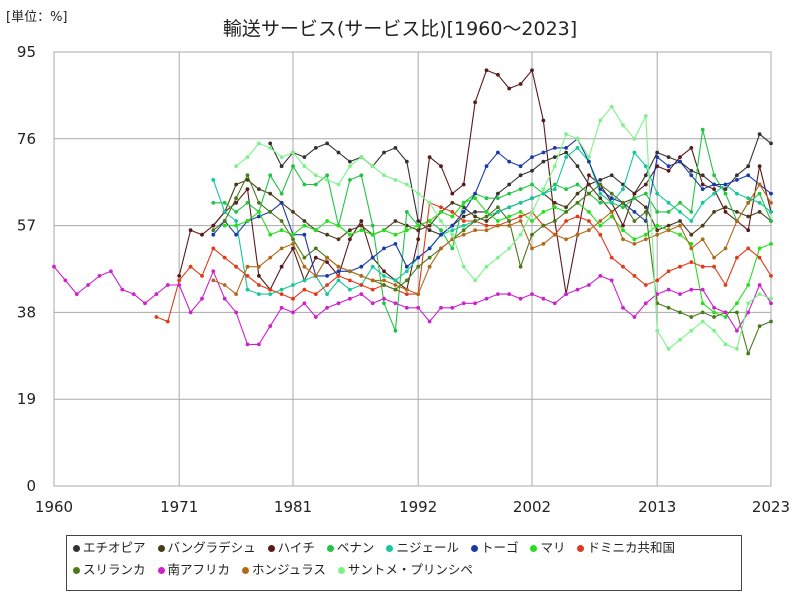 The height and width of the screenshot is (600, 800). I want to click on legend-label: エチオピア, so click(114, 547).